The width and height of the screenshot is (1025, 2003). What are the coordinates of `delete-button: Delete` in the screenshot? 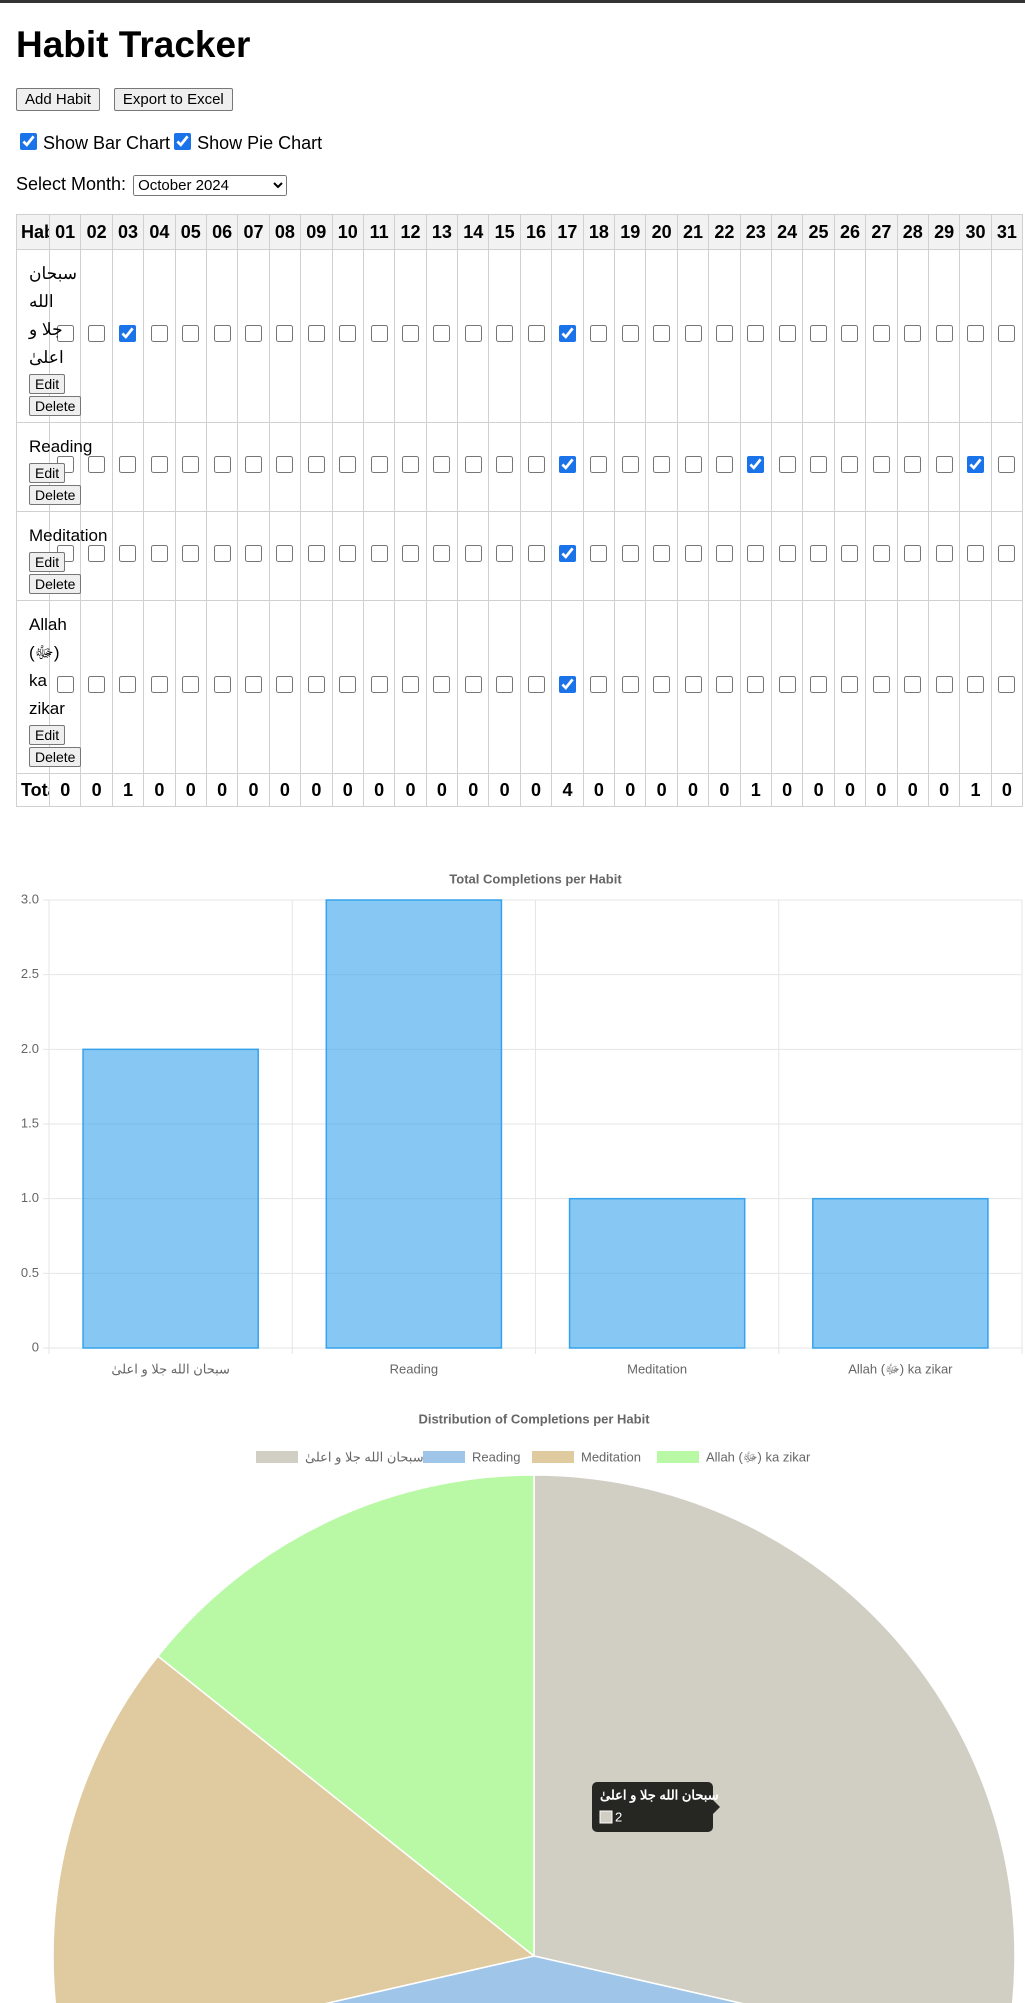 It's located at (55, 584).